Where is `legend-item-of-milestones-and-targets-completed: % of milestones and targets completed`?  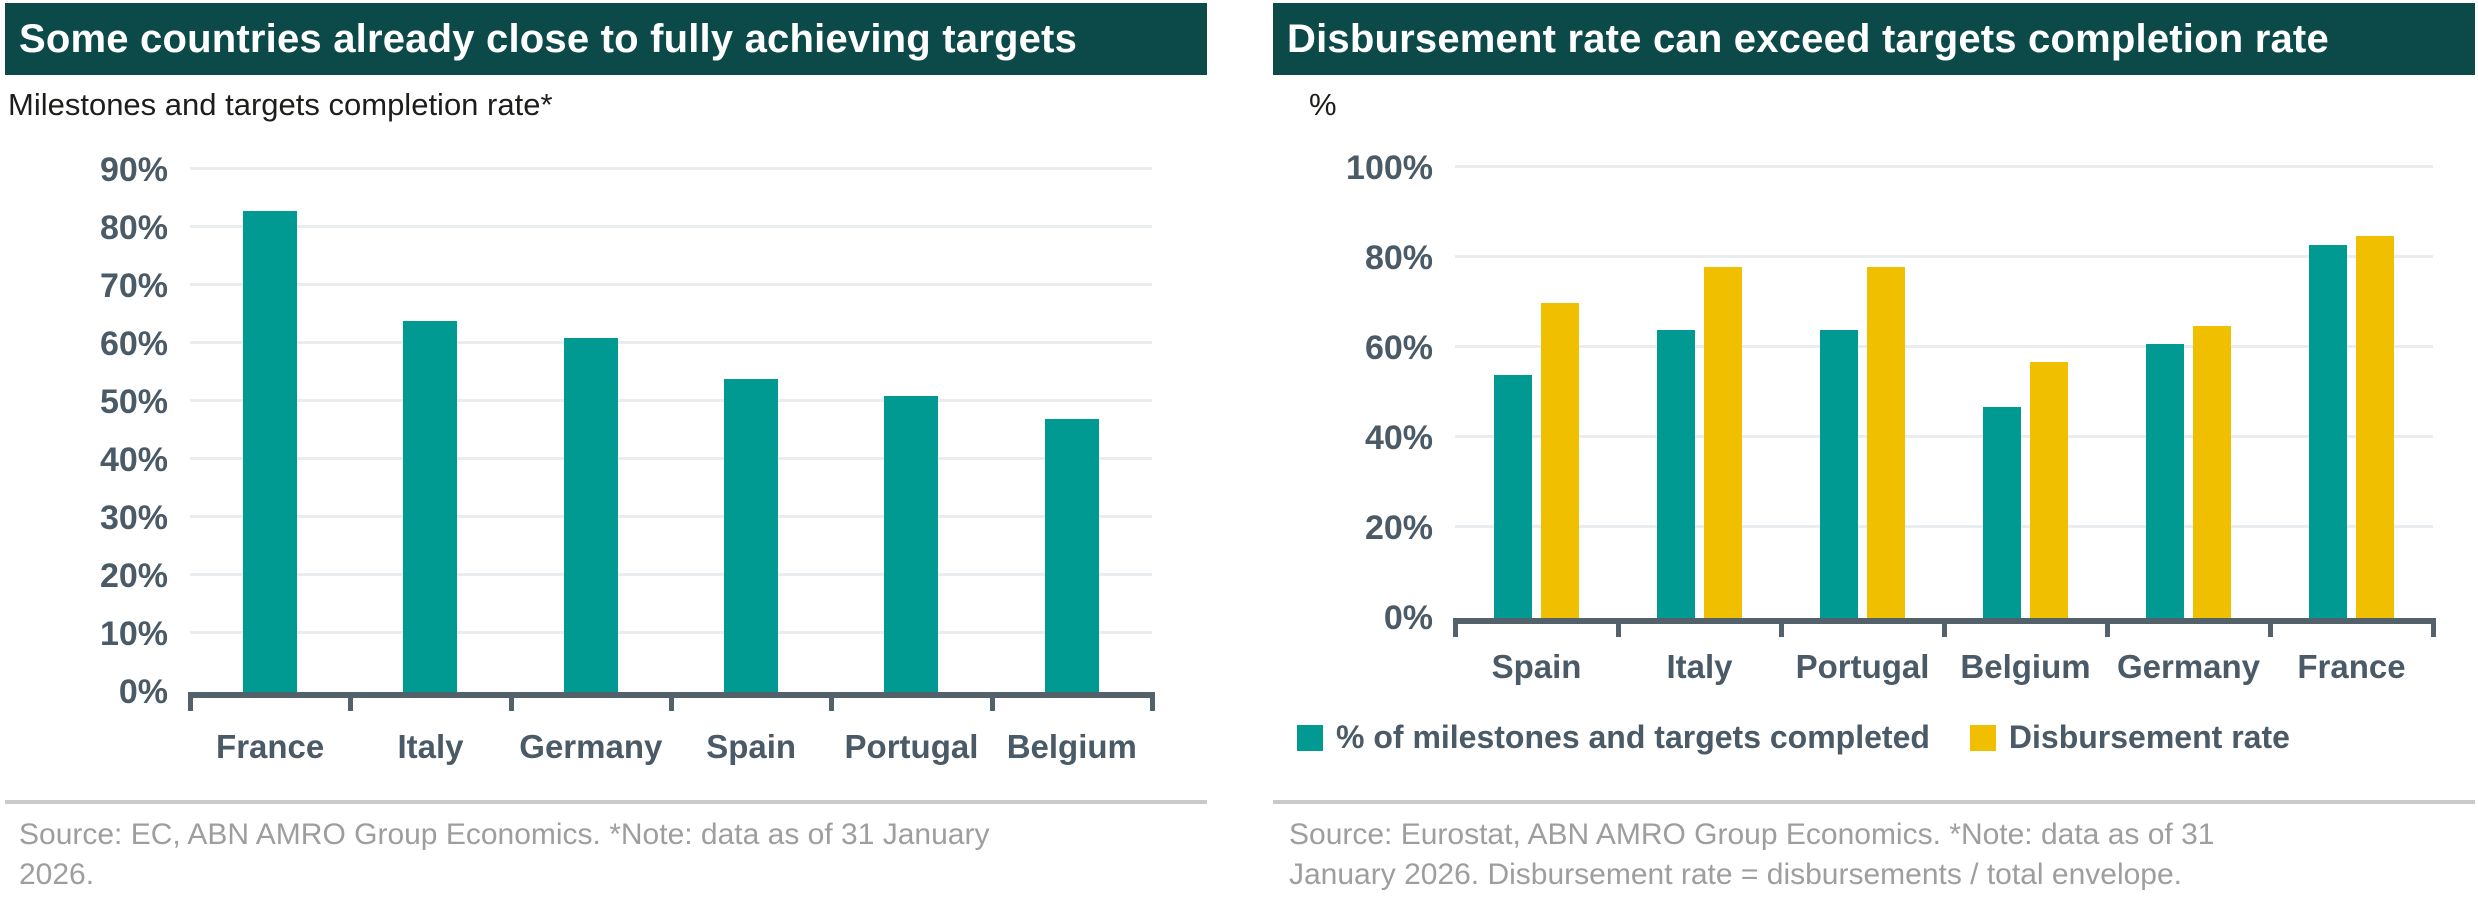 legend-item-of-milestones-and-targets-completed: % of milestones and targets completed is located at coordinates (1613, 737).